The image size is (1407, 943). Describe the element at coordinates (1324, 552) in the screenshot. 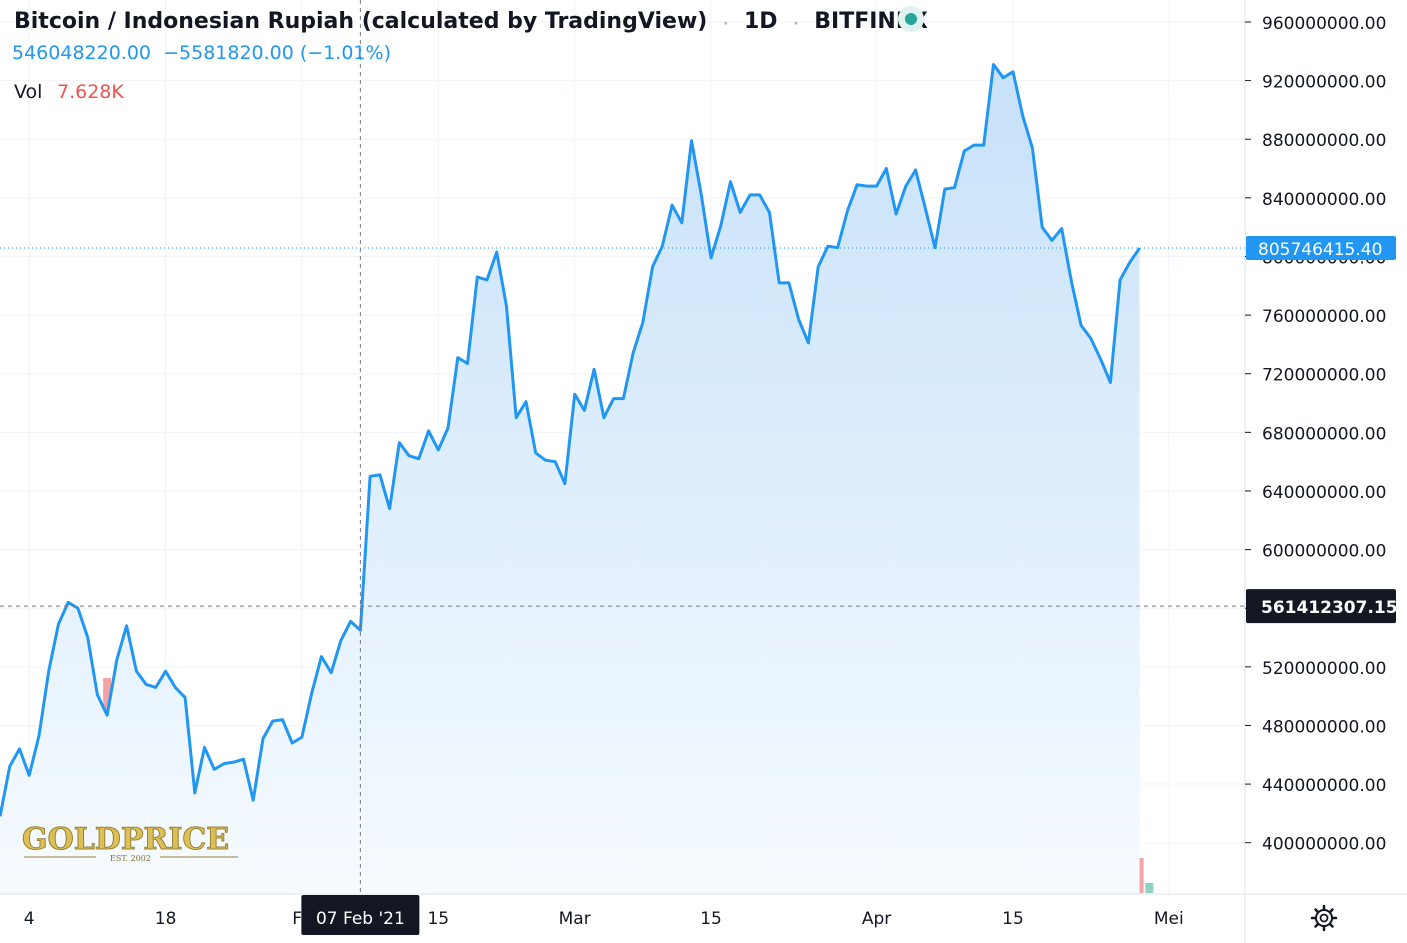

I see `price-tick-label: 600000000.00` at that location.